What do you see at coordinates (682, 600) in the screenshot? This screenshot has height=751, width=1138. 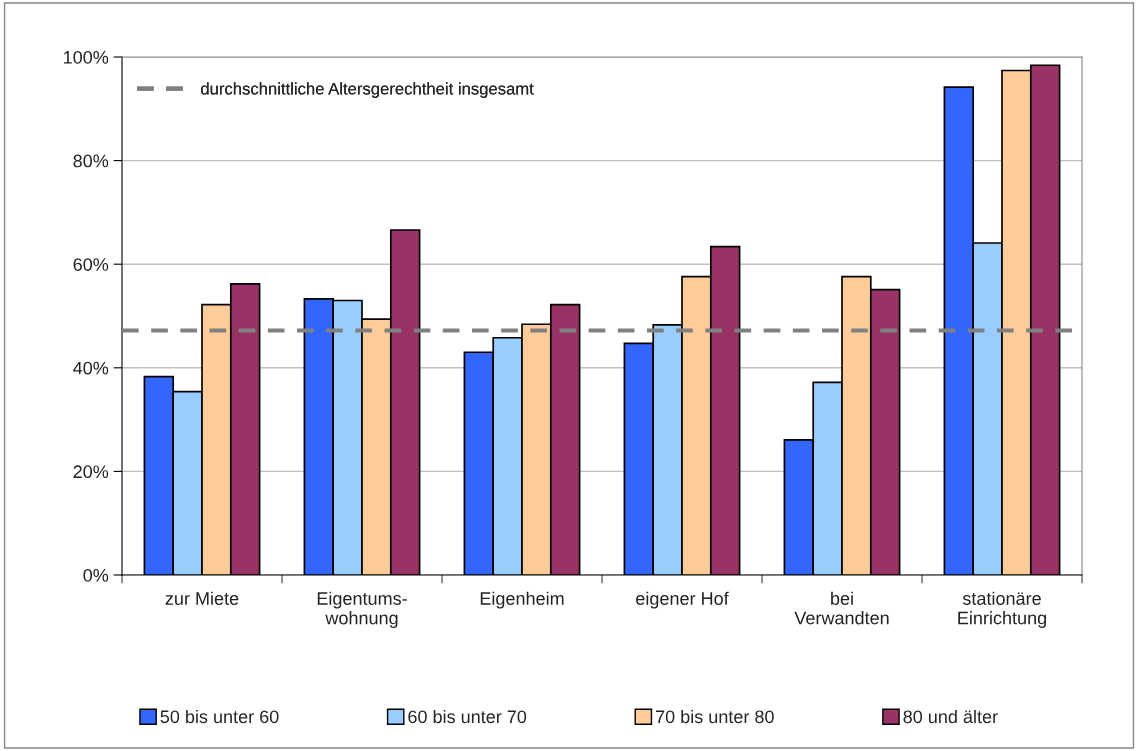 I see `x-tick-label: eigener Hof` at bounding box center [682, 600].